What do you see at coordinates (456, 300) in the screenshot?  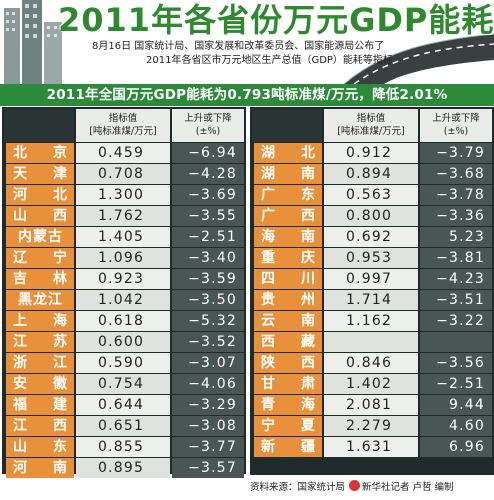 I see `change-cell: −3.51` at bounding box center [456, 300].